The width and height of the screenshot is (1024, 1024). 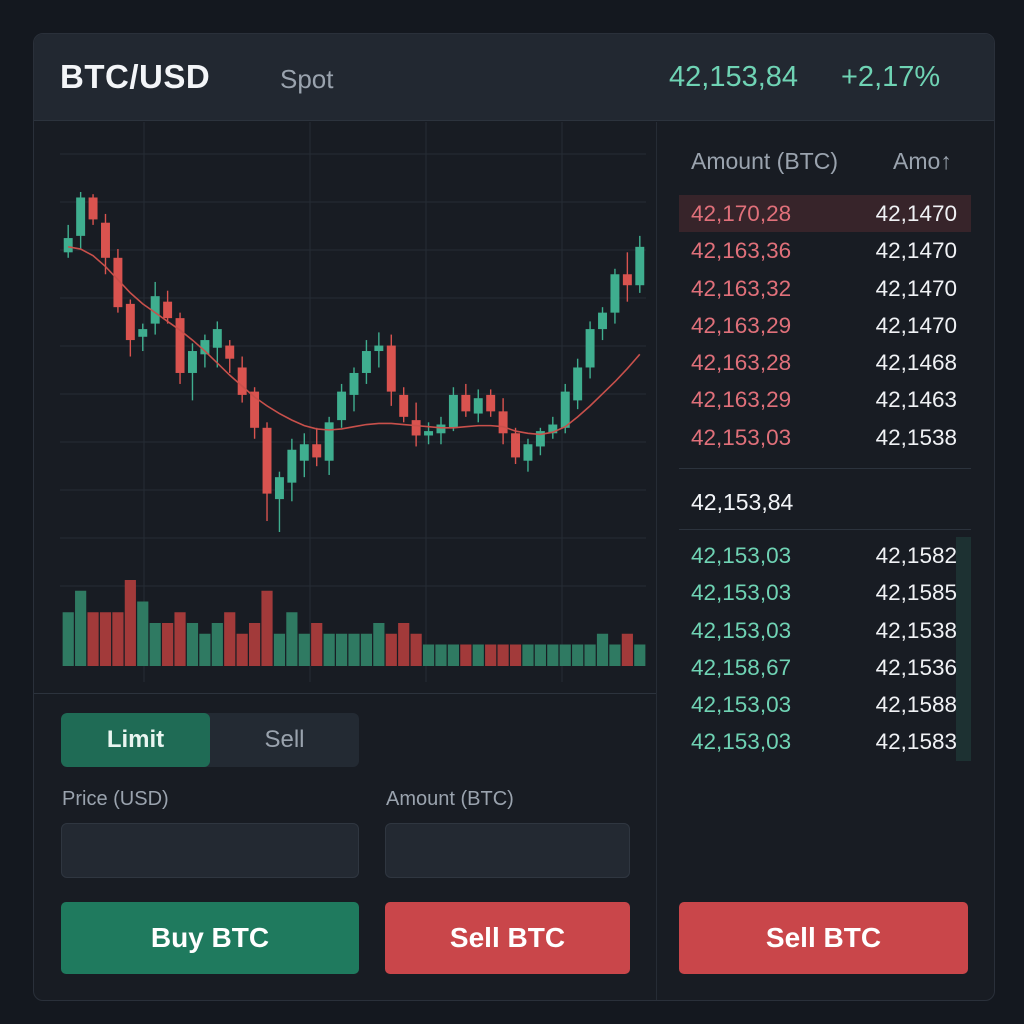 What do you see at coordinates (916, 667) in the screenshot?
I see `order-amount: 42,1536` at bounding box center [916, 667].